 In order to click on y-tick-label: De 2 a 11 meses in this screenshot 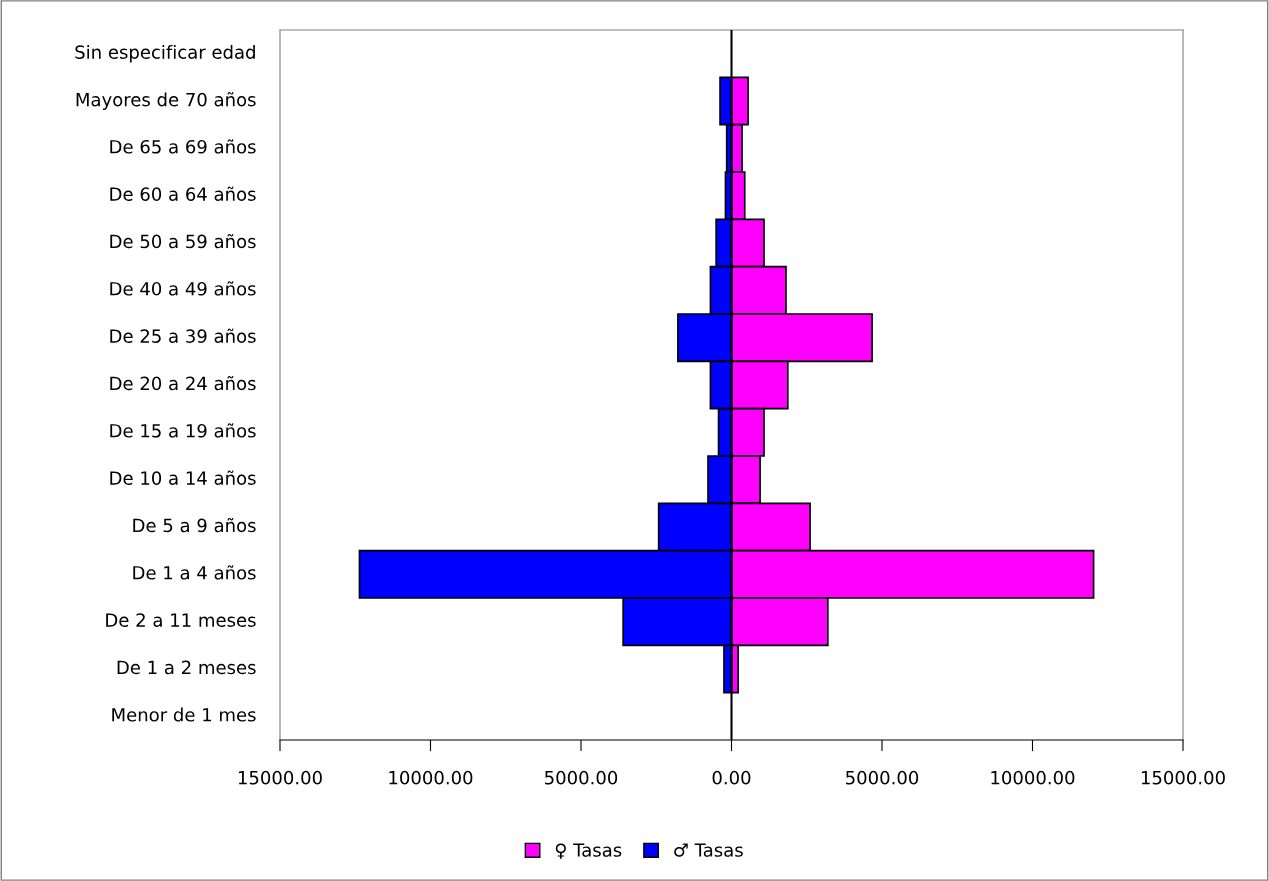, I will do `click(181, 620)`.